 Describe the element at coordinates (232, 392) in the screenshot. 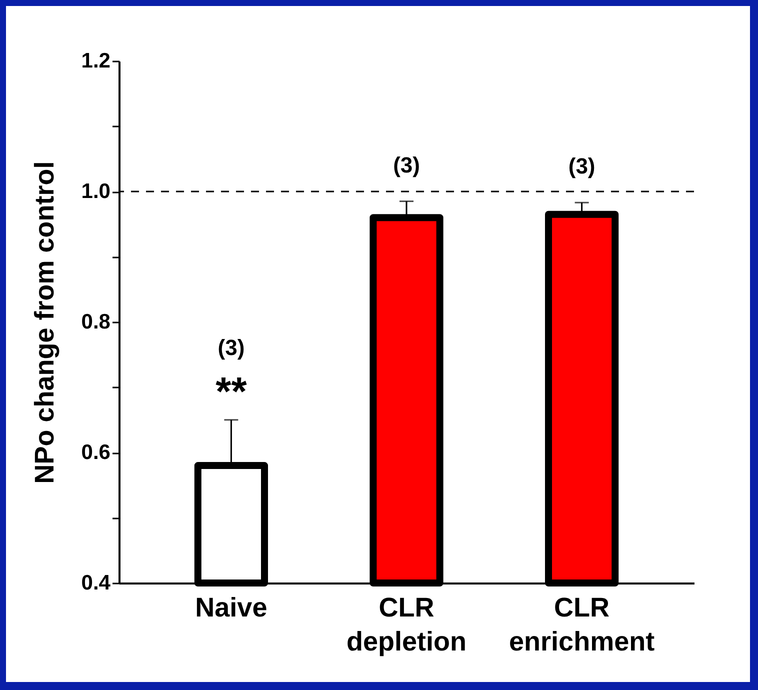

I see `annotation: **` at that location.